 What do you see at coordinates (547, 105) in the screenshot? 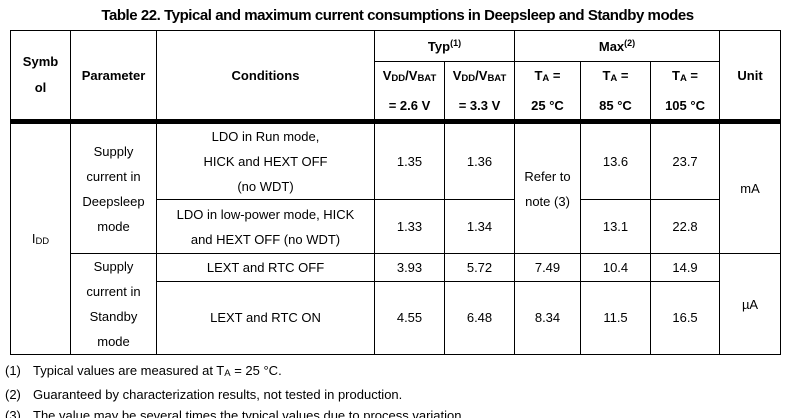
I see `temperature-value: 25 °C` at bounding box center [547, 105].